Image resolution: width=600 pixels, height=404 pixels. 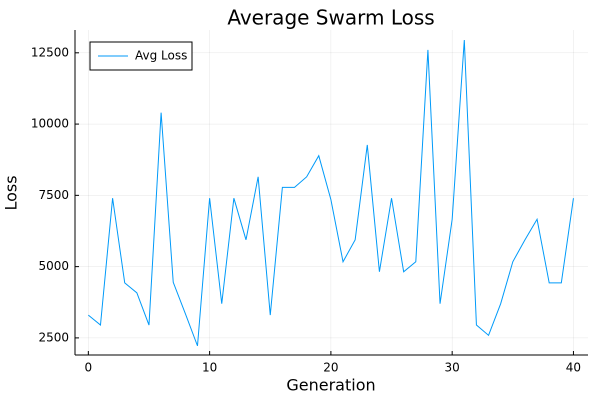 What do you see at coordinates (330, 368) in the screenshot?
I see `x-tick-label: 20` at bounding box center [330, 368].